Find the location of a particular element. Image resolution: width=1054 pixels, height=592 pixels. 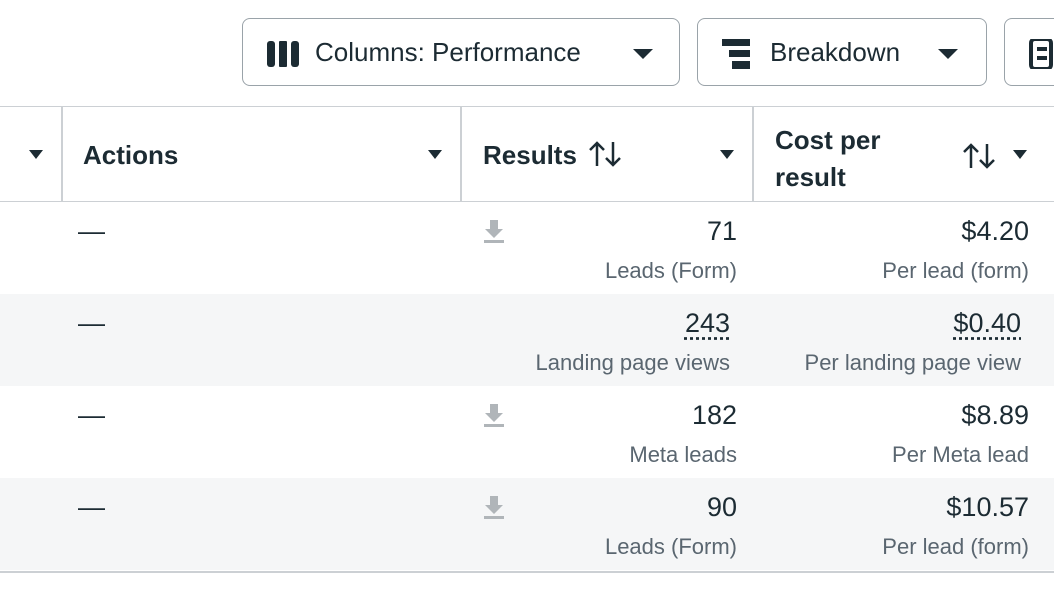

result-value: 90 is located at coordinates (722, 507).